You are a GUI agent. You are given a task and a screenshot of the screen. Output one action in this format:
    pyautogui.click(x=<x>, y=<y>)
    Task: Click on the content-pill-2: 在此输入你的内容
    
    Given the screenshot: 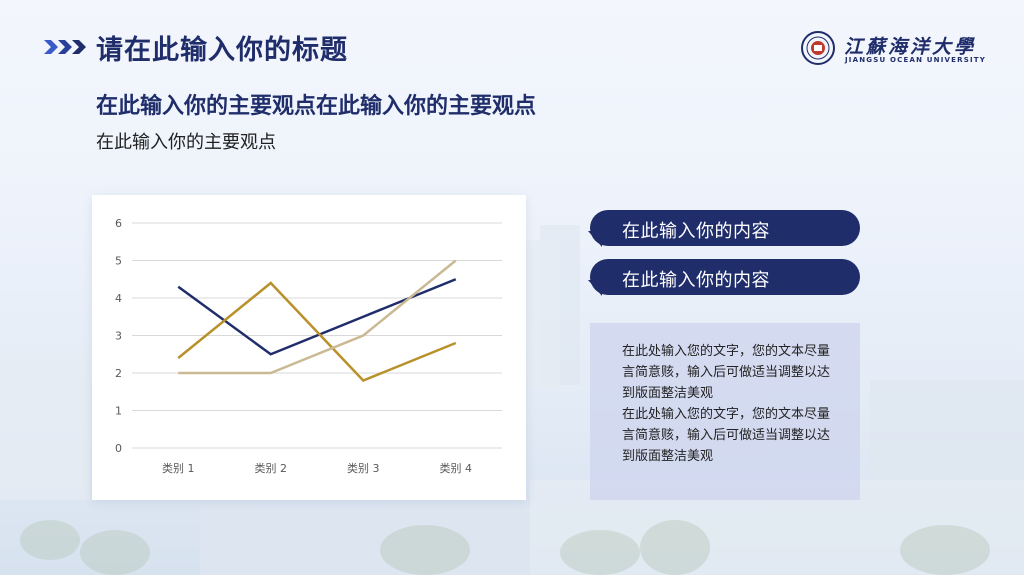 What is the action you would take?
    pyautogui.click(x=724, y=277)
    